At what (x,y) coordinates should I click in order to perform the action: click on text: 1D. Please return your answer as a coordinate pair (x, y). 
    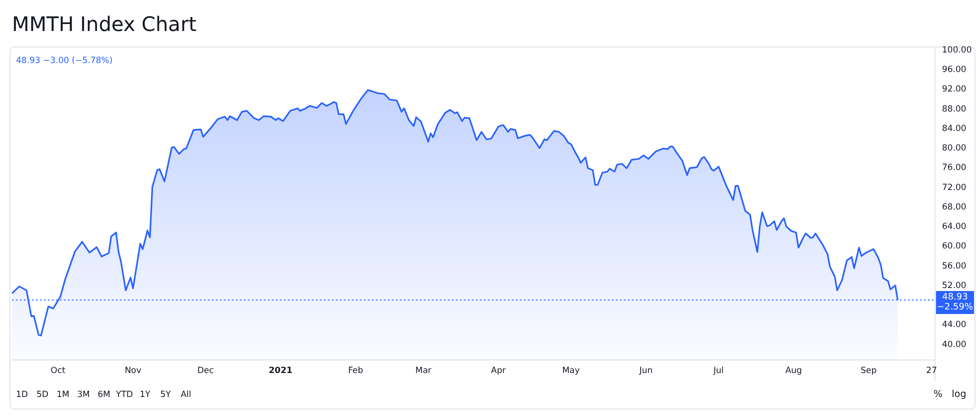
    Looking at the image, I should click on (22, 395).